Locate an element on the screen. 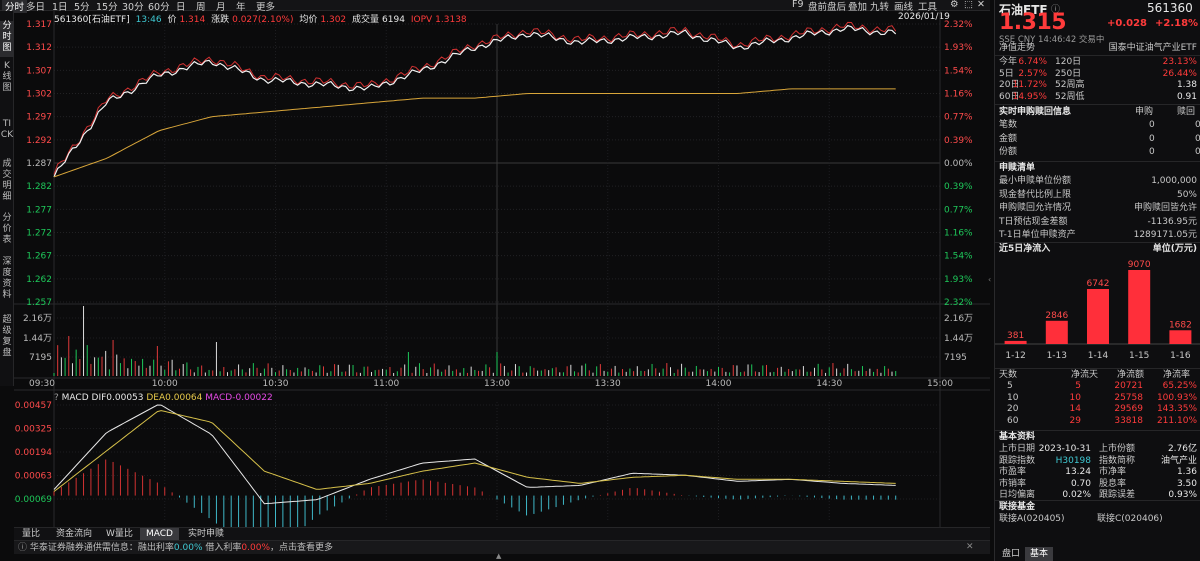 This screenshot has width=1200, height=561. fund-full-name: 国泰中证油气产业ETF is located at coordinates (1152, 48).